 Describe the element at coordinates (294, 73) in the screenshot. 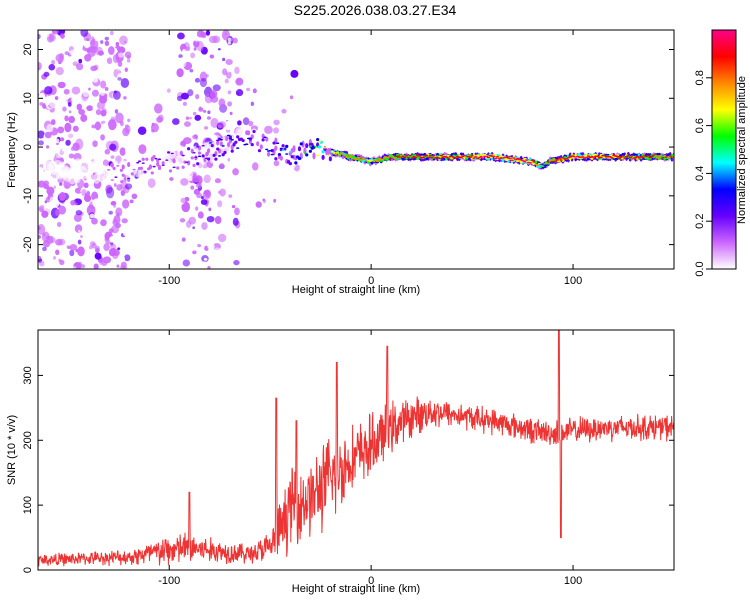

I see `isolated-blob` at that location.